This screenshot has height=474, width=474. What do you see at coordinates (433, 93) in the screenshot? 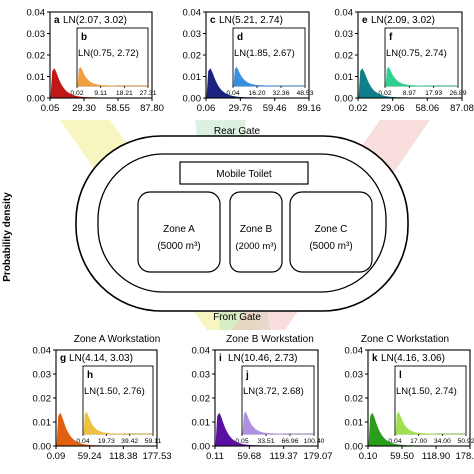
I see `inset-x-tick-label: 17.93` at bounding box center [433, 93].